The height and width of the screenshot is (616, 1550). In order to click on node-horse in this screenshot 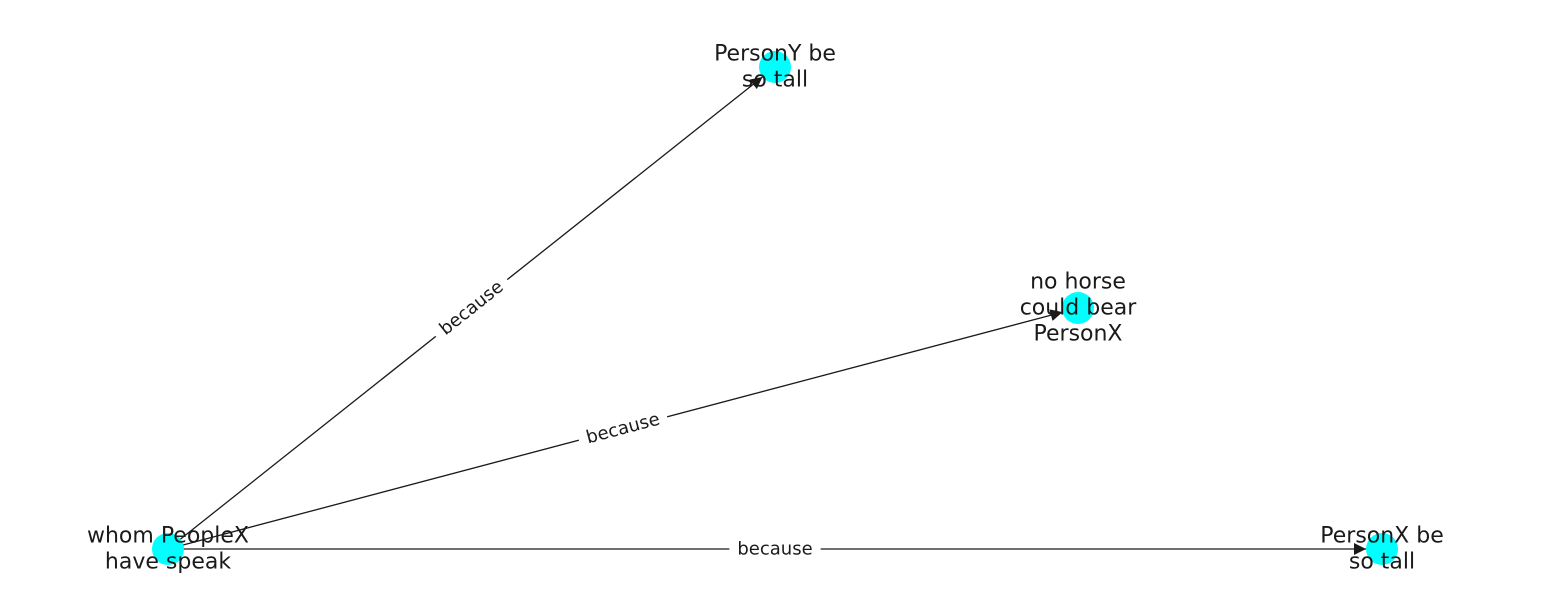, I will do `click(1078, 308)`.